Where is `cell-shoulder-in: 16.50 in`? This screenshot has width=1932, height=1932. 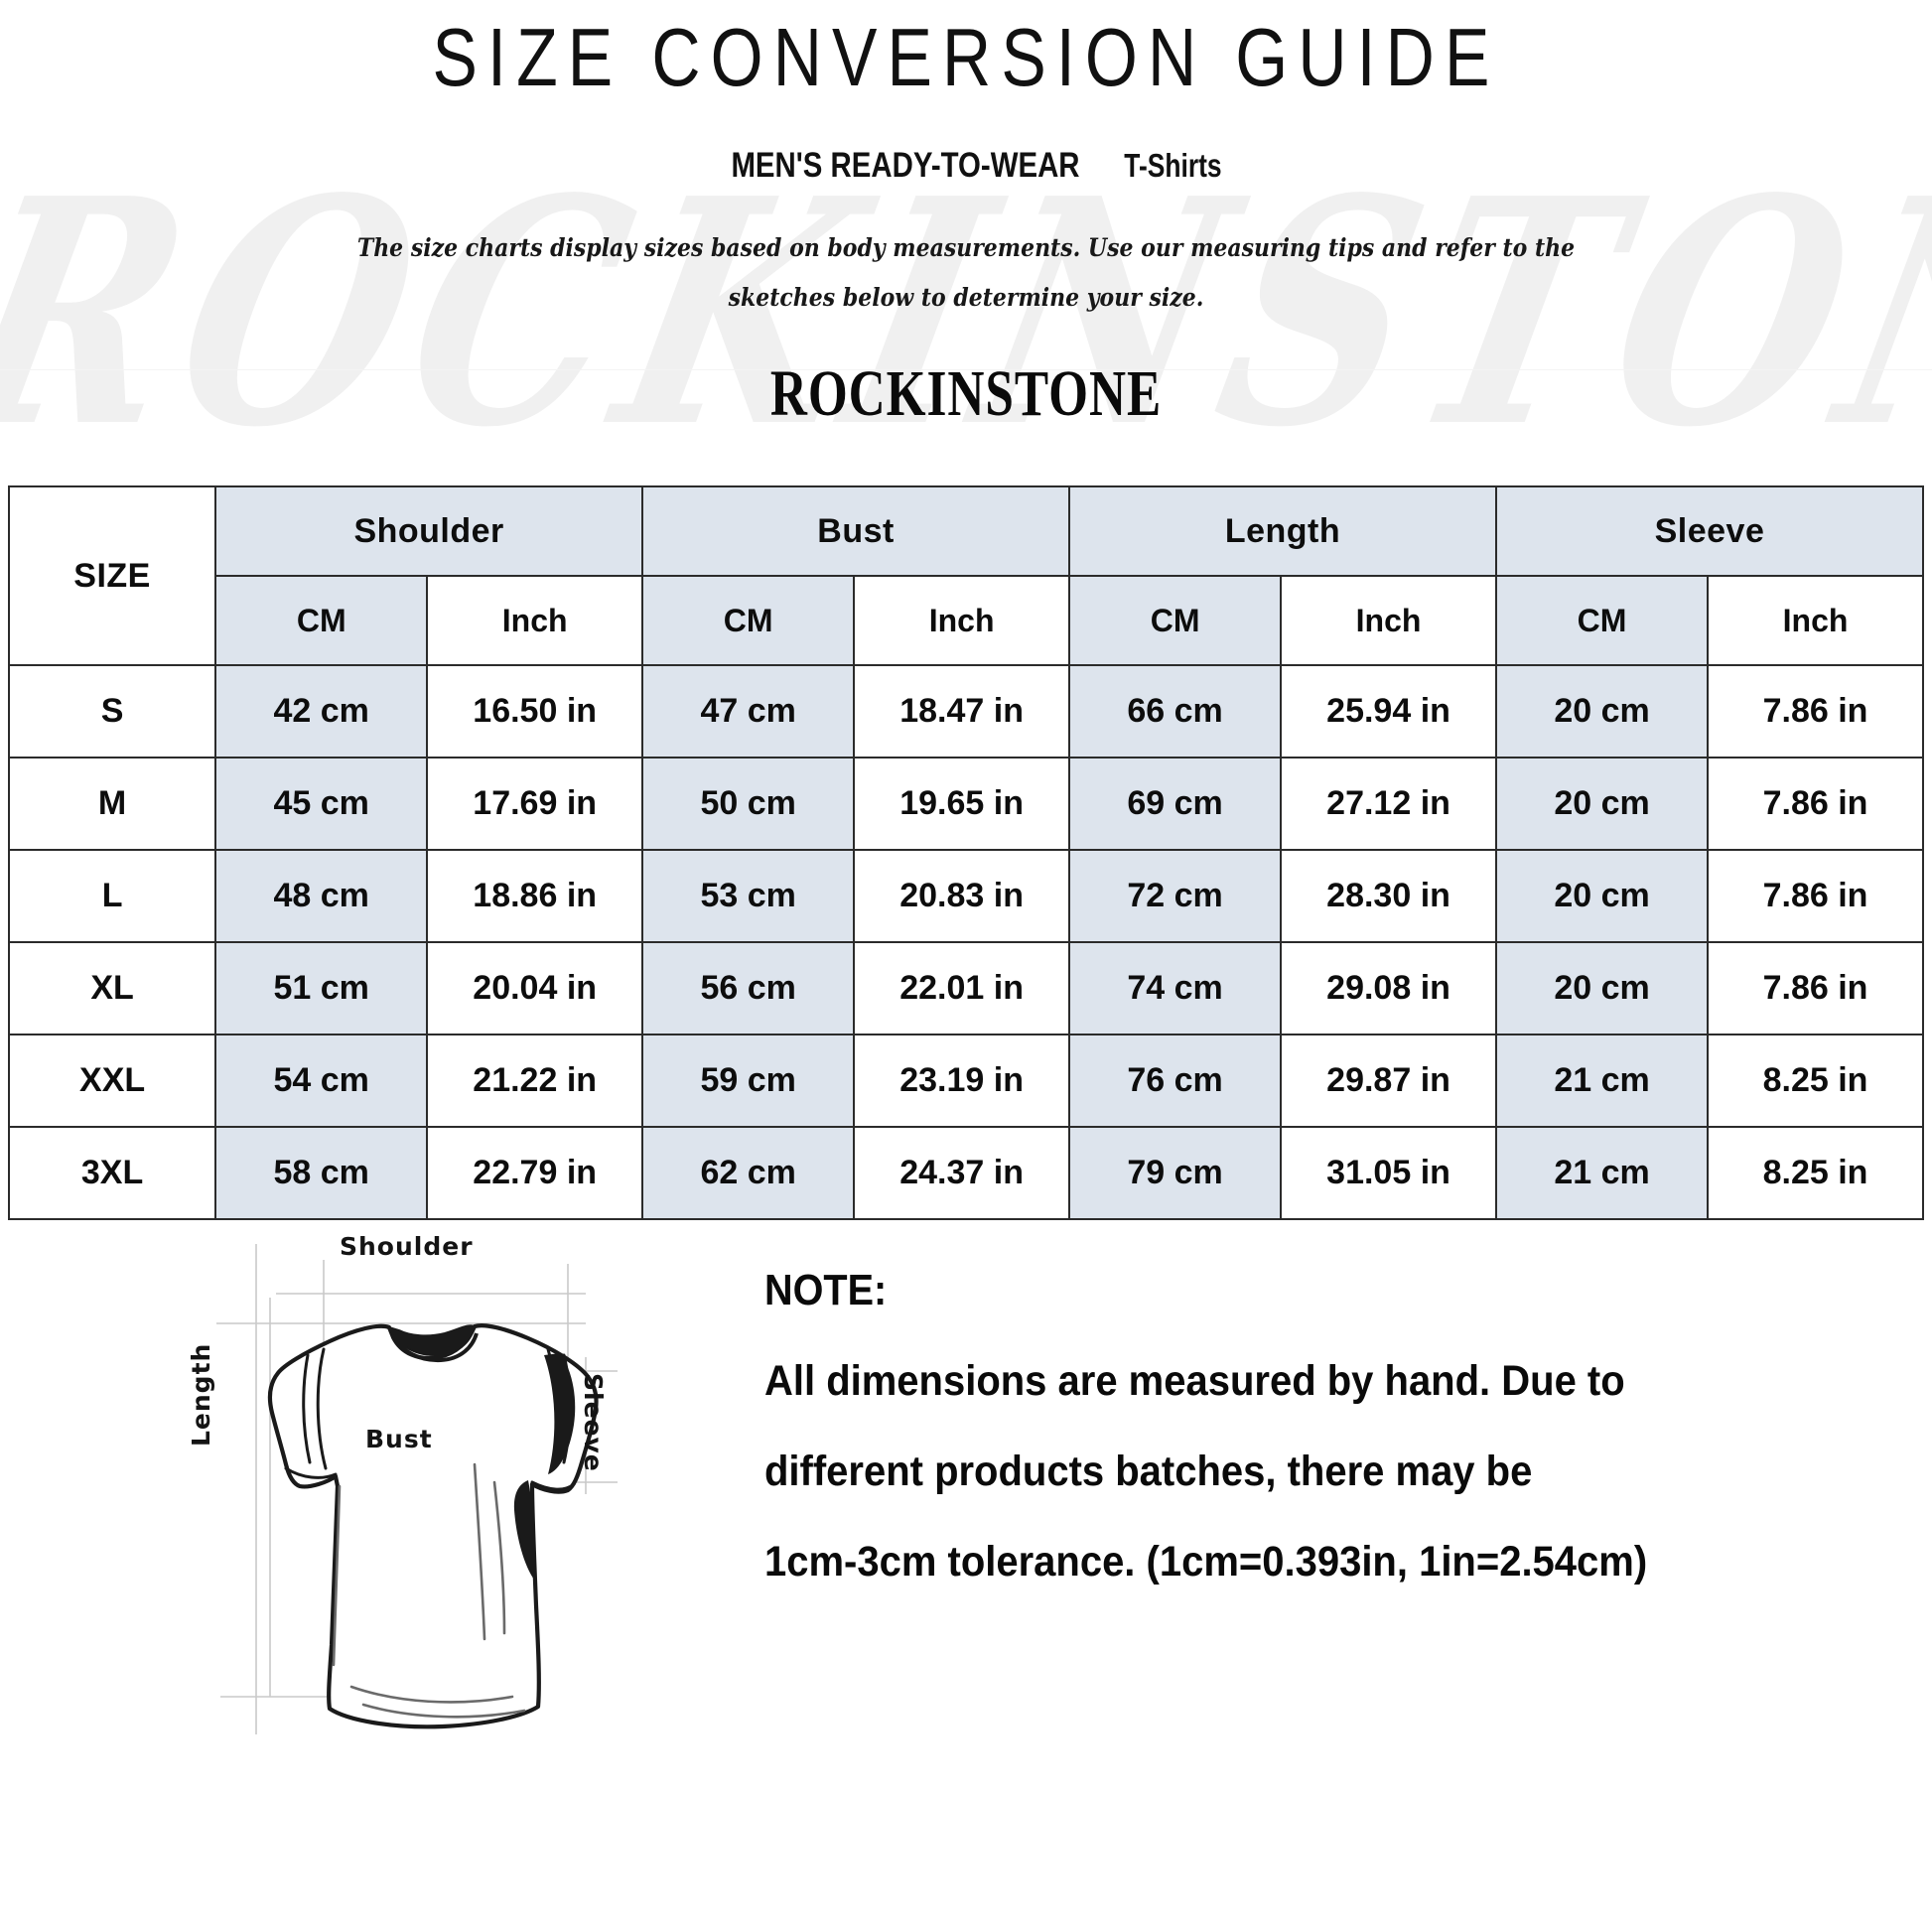
cell-shoulder-in: 16.50 in is located at coordinates (535, 711).